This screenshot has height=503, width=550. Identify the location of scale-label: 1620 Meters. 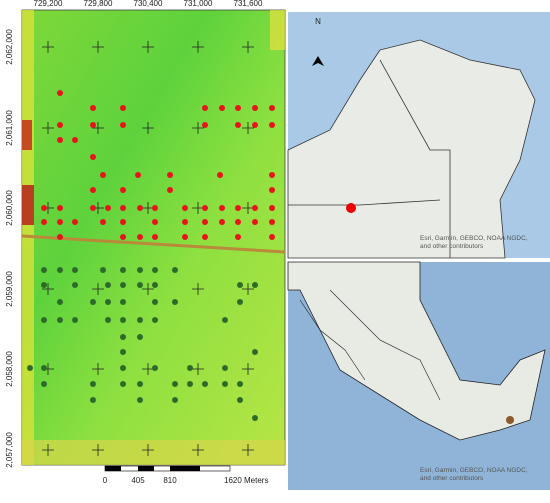
(246, 480).